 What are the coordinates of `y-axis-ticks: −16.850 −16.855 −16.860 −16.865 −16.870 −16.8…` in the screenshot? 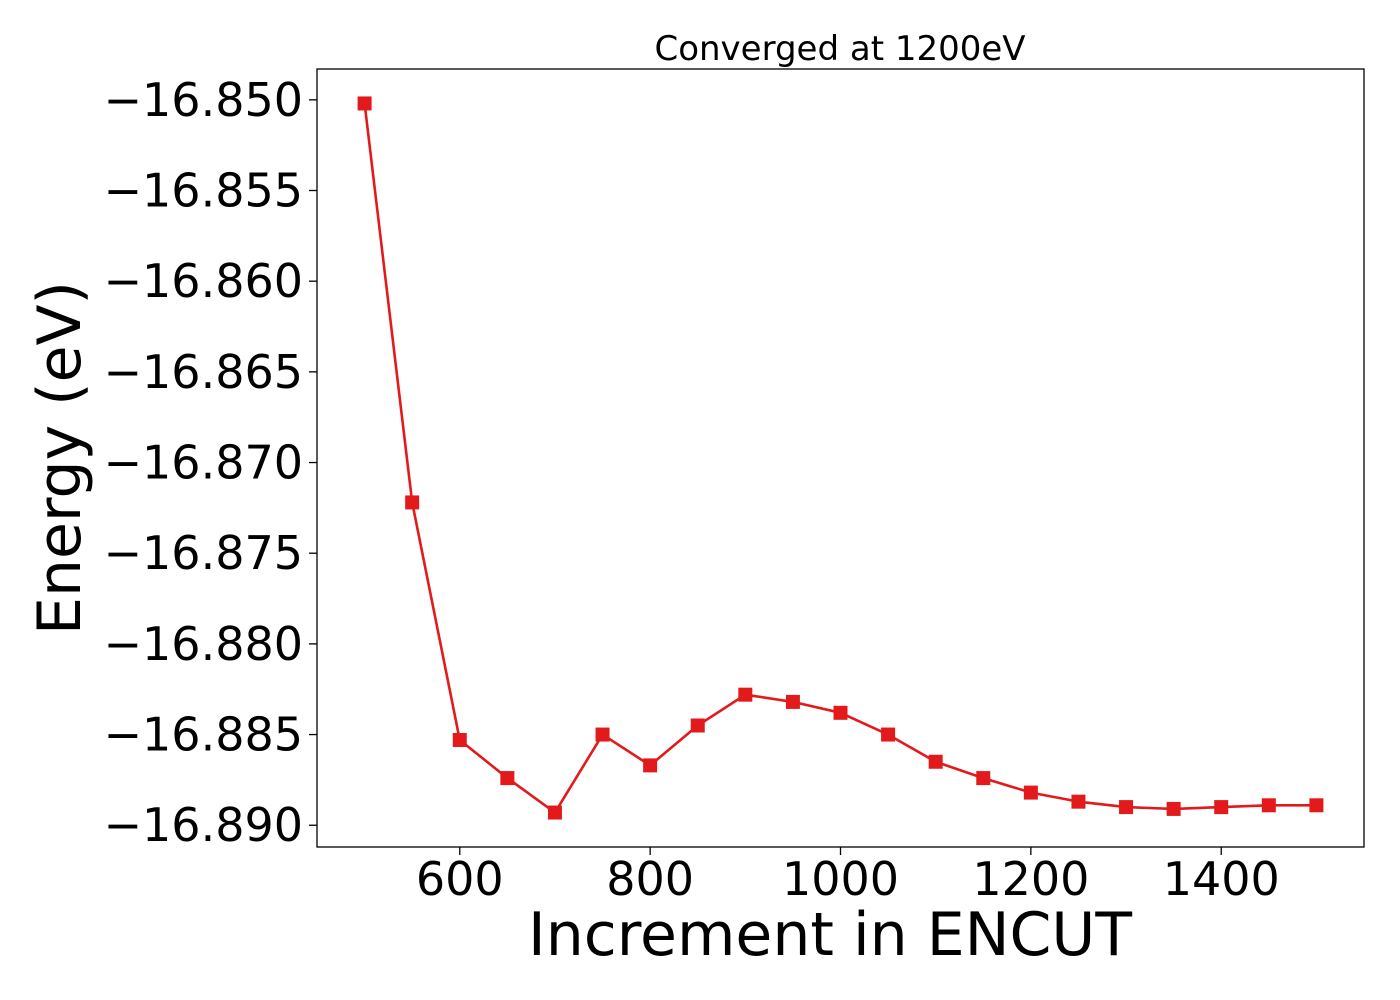 It's located at (210, 462).